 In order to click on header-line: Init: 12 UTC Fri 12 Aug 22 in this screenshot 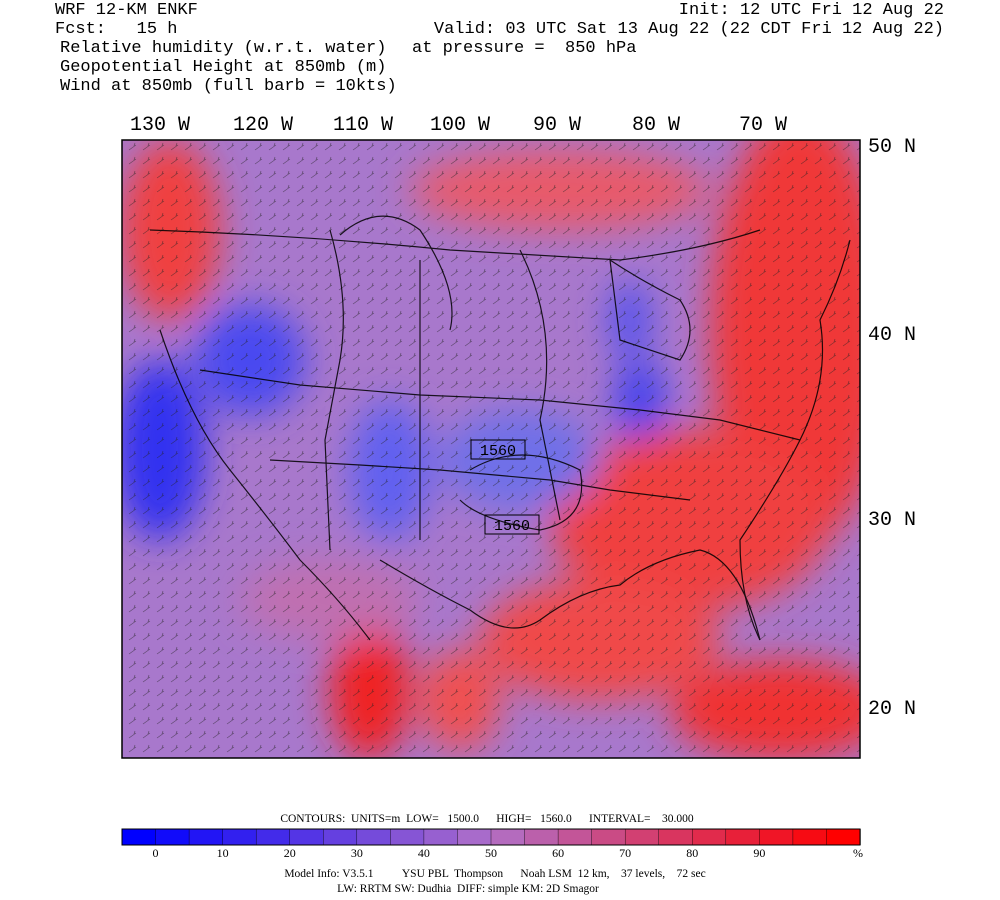, I will do `click(811, 10)`.